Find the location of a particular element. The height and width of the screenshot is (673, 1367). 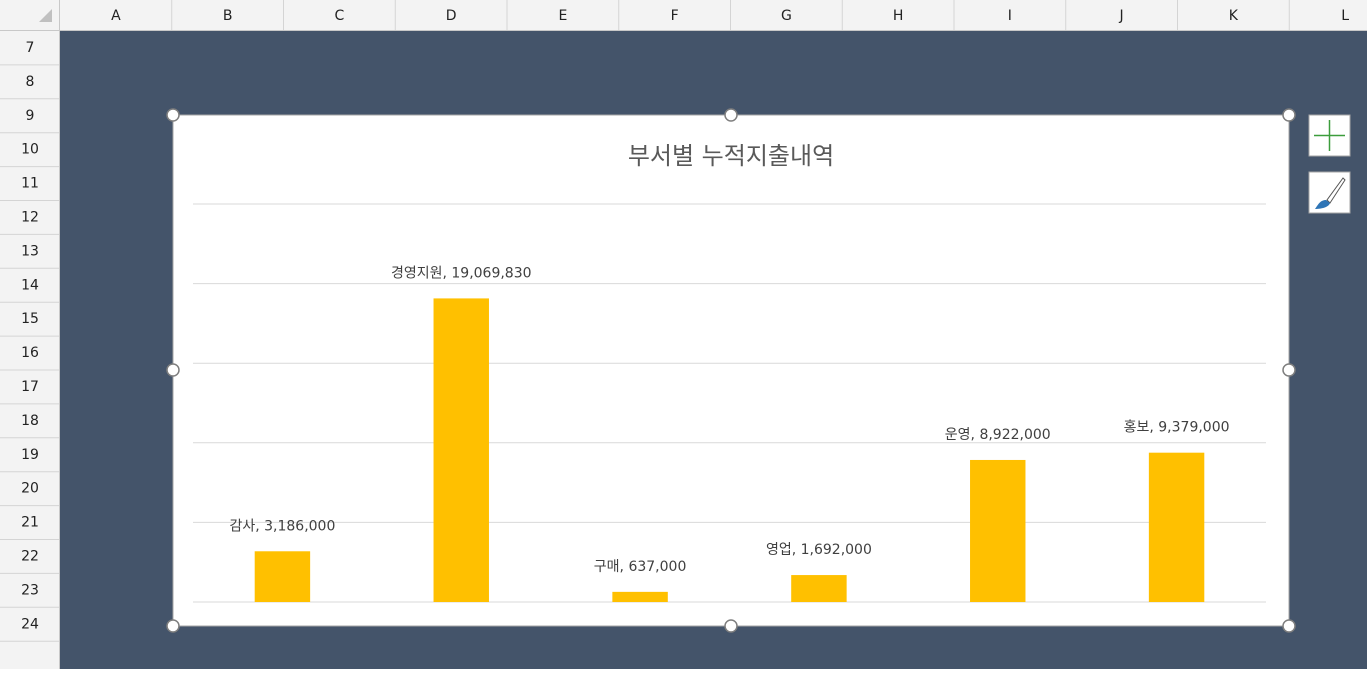

row-header: 10 is located at coordinates (30, 150).